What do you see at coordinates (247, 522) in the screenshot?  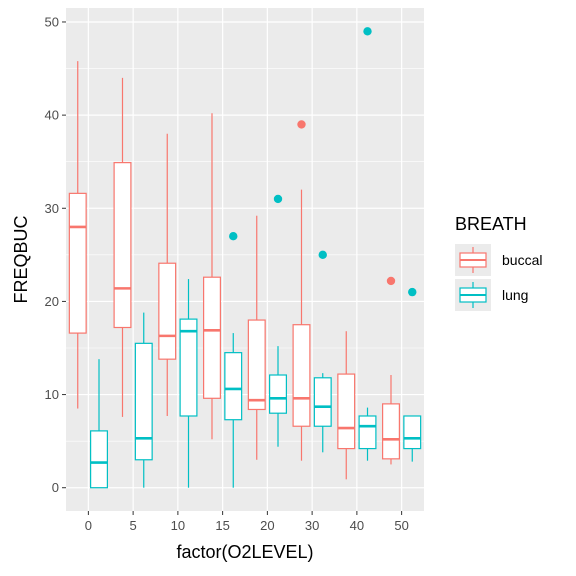 I see `x-axis: 0 5 10 15 20 30 40 50` at bounding box center [247, 522].